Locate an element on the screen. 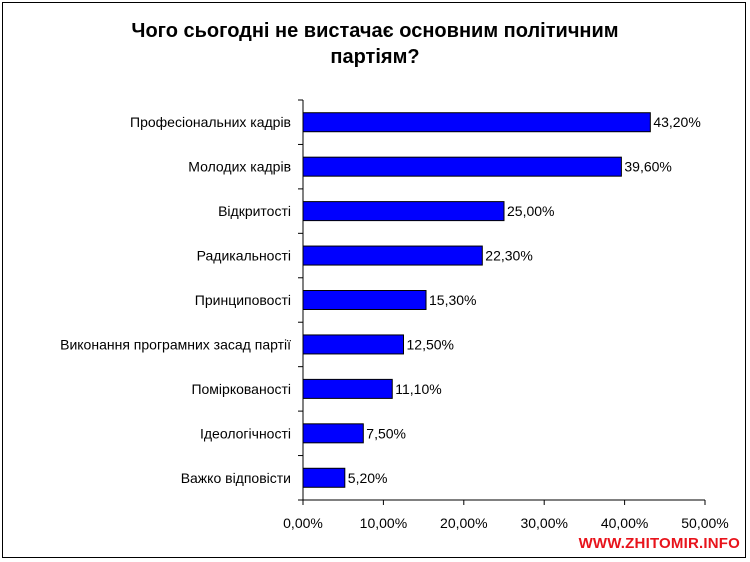 Image resolution: width=750 pixels, height=562 pixels. category-label: Відкритості is located at coordinates (254, 211).